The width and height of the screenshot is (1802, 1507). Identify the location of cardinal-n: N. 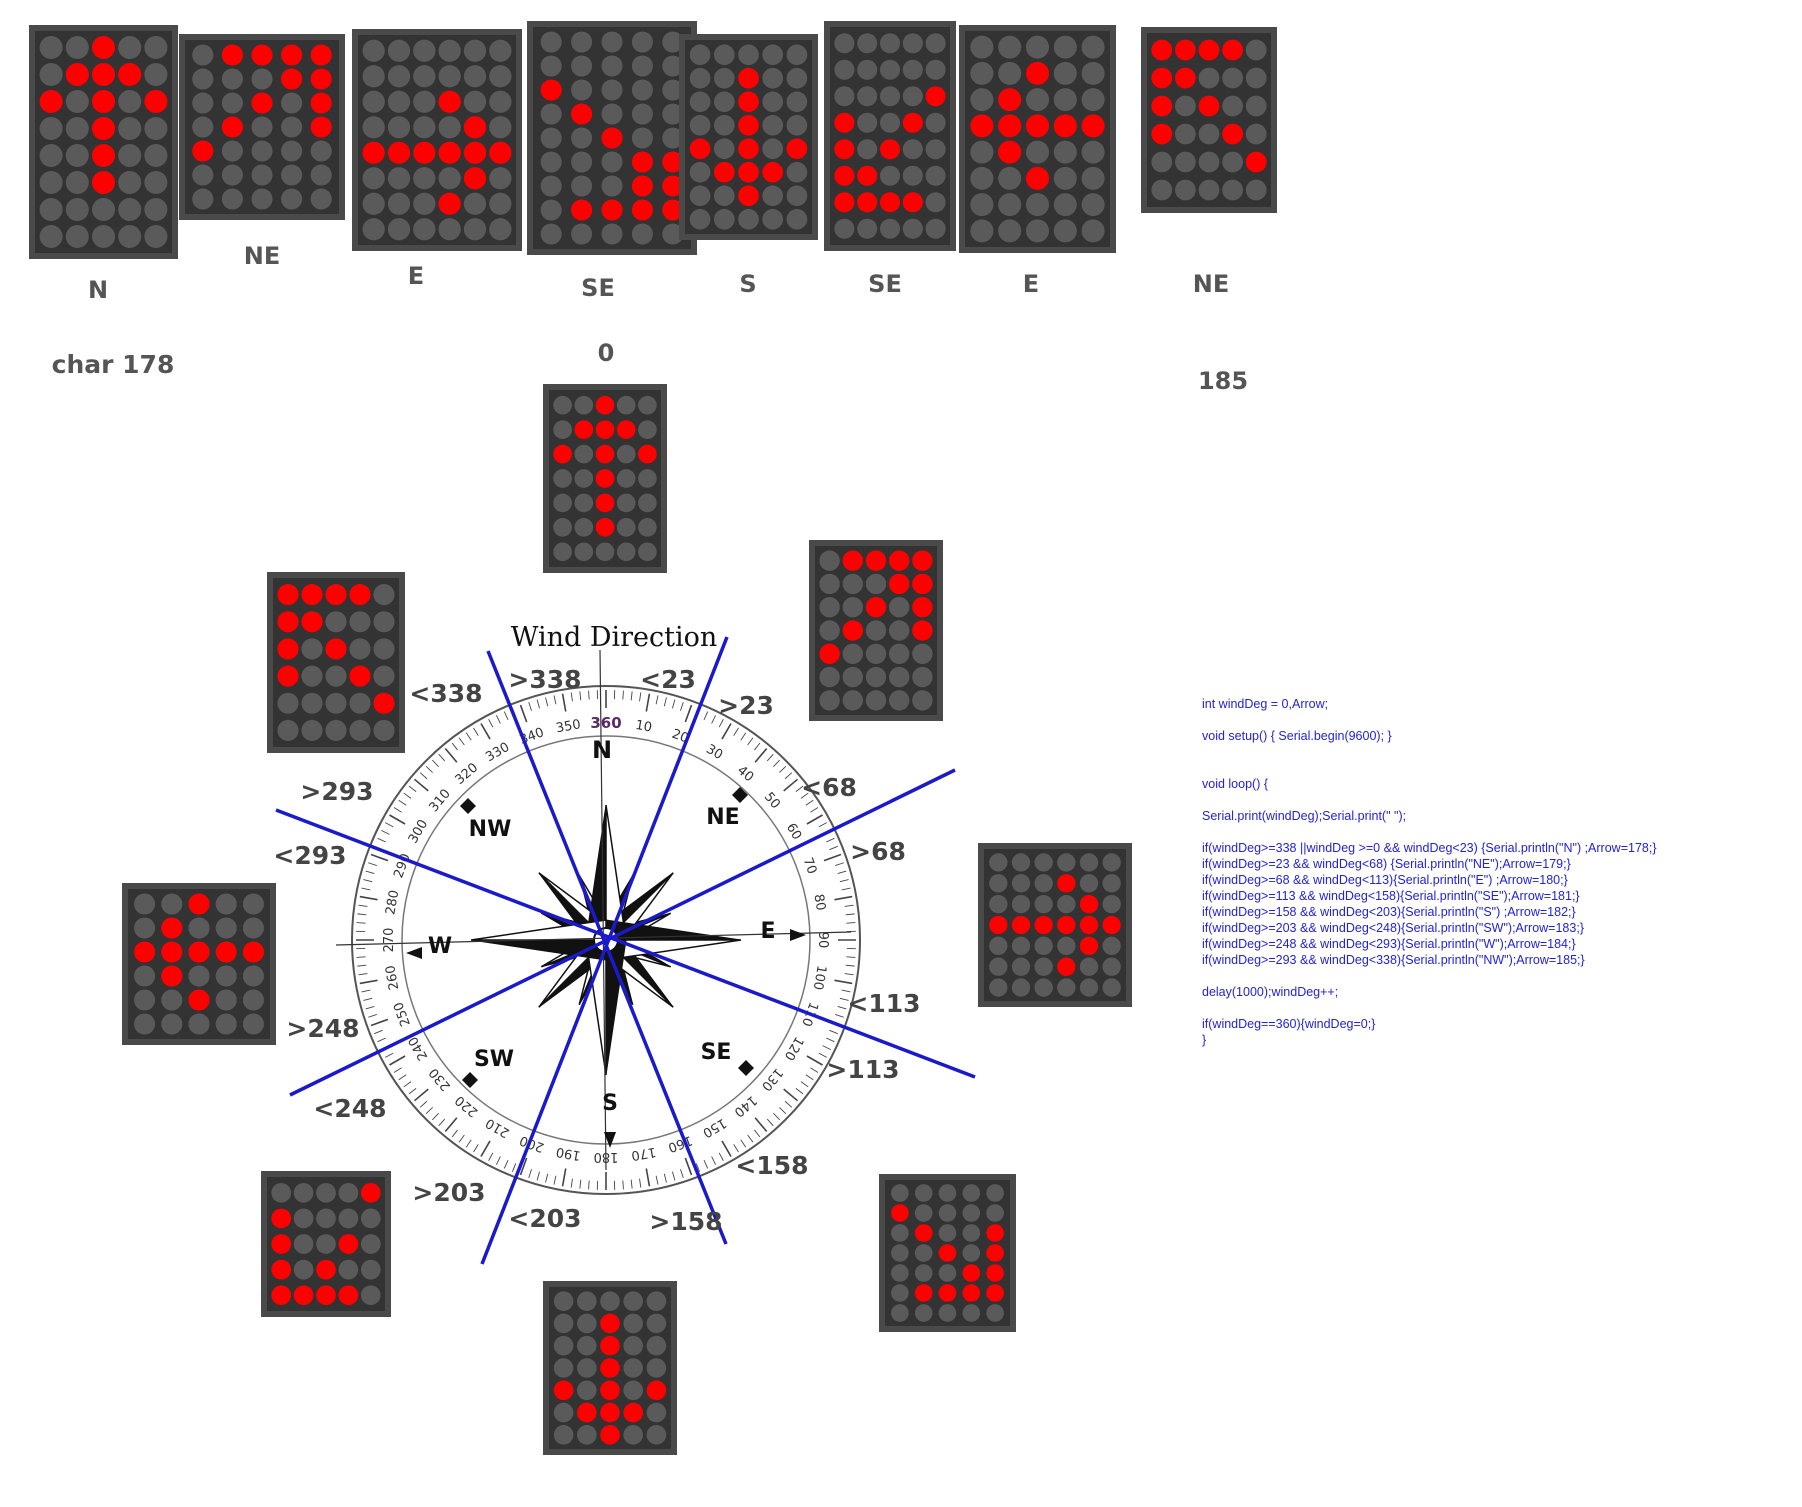
(602, 750).